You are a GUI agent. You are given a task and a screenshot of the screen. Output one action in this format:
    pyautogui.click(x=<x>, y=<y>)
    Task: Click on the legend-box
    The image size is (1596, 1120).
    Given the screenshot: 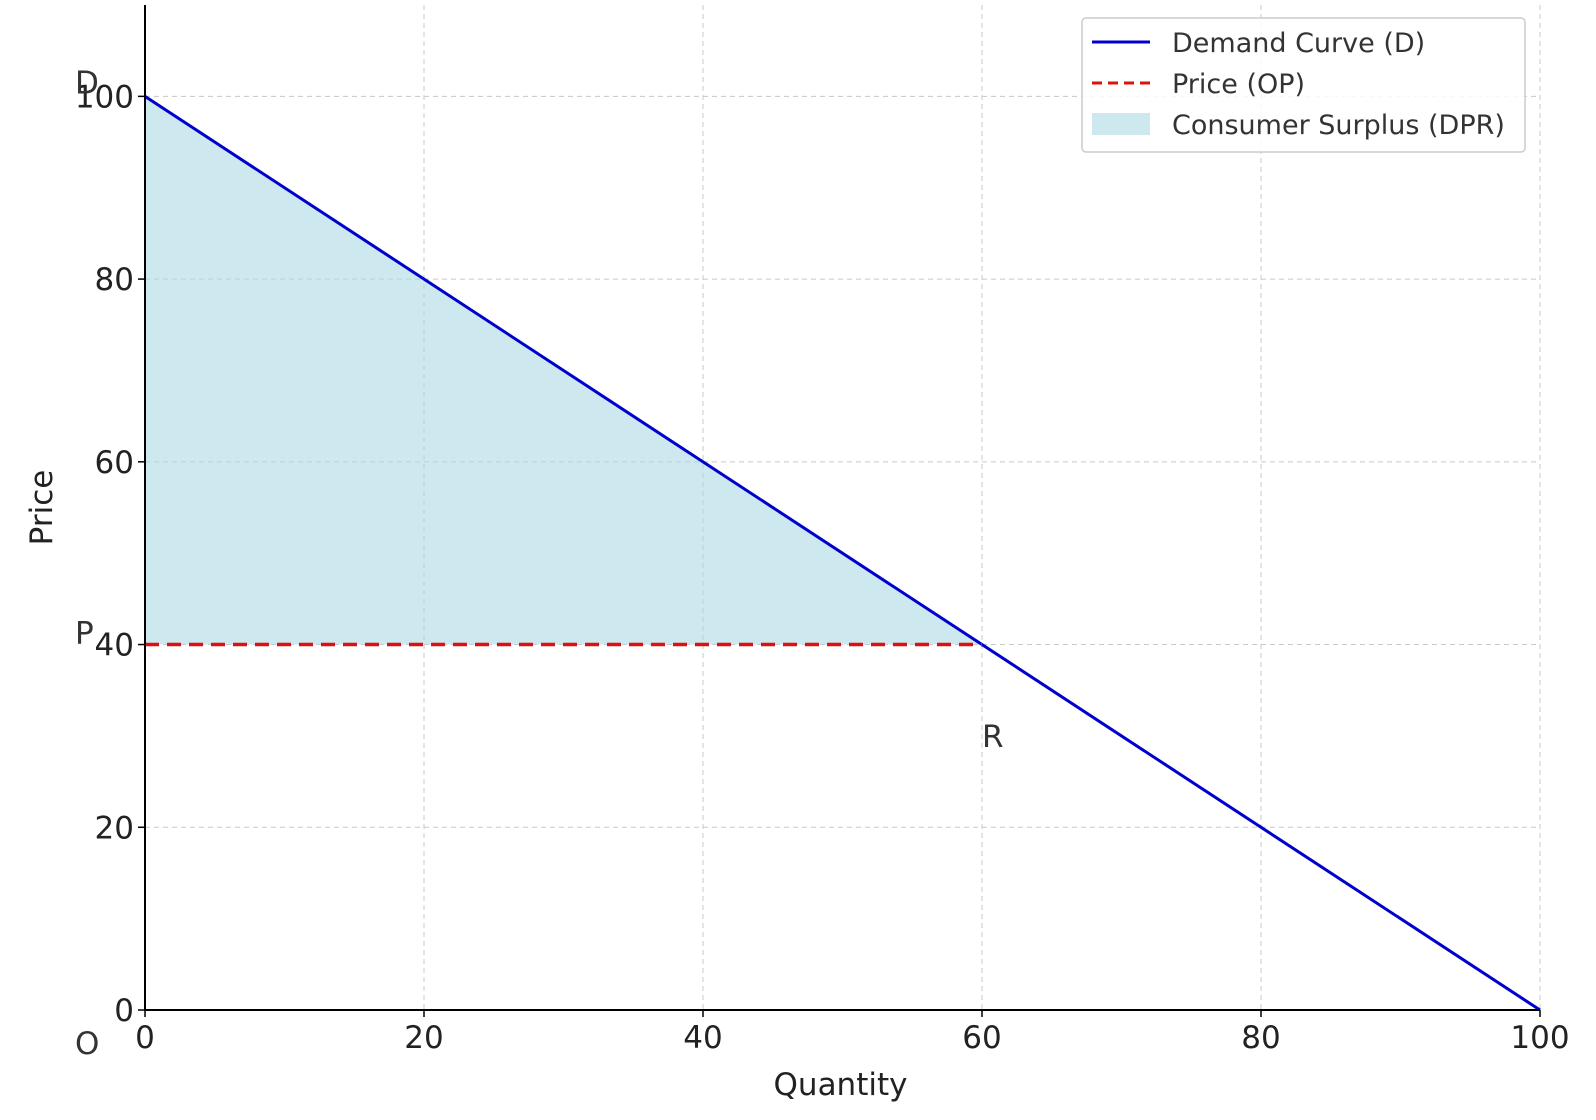 What is the action you would take?
    pyautogui.click(x=1303, y=85)
    